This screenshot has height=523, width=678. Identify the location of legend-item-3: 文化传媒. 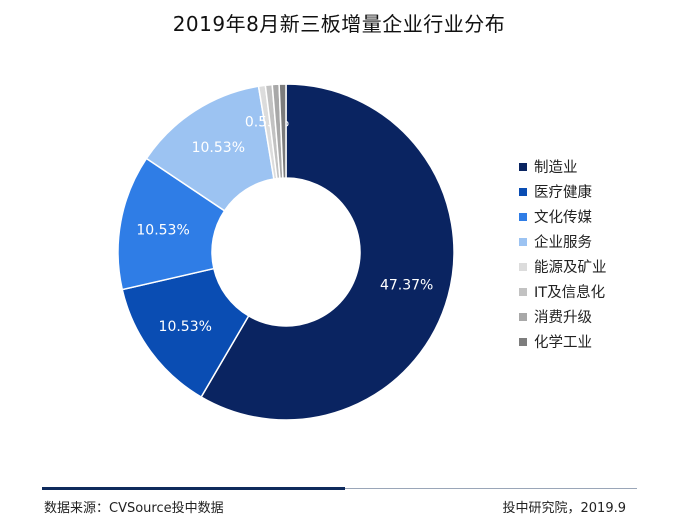
(563, 216).